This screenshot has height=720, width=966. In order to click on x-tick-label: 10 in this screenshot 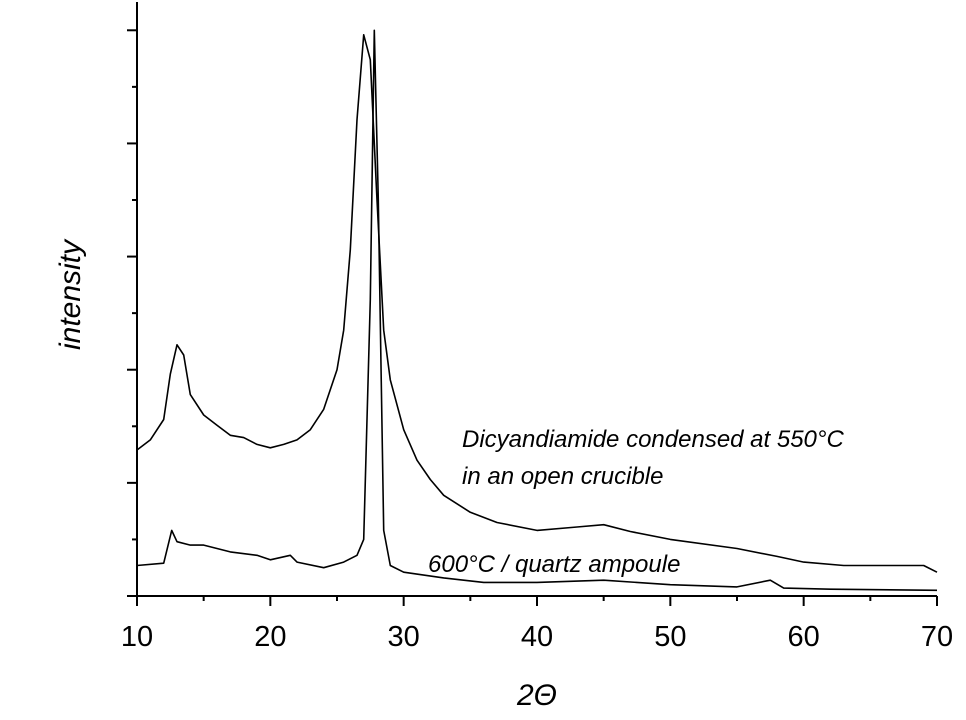, I will do `click(137, 637)`.